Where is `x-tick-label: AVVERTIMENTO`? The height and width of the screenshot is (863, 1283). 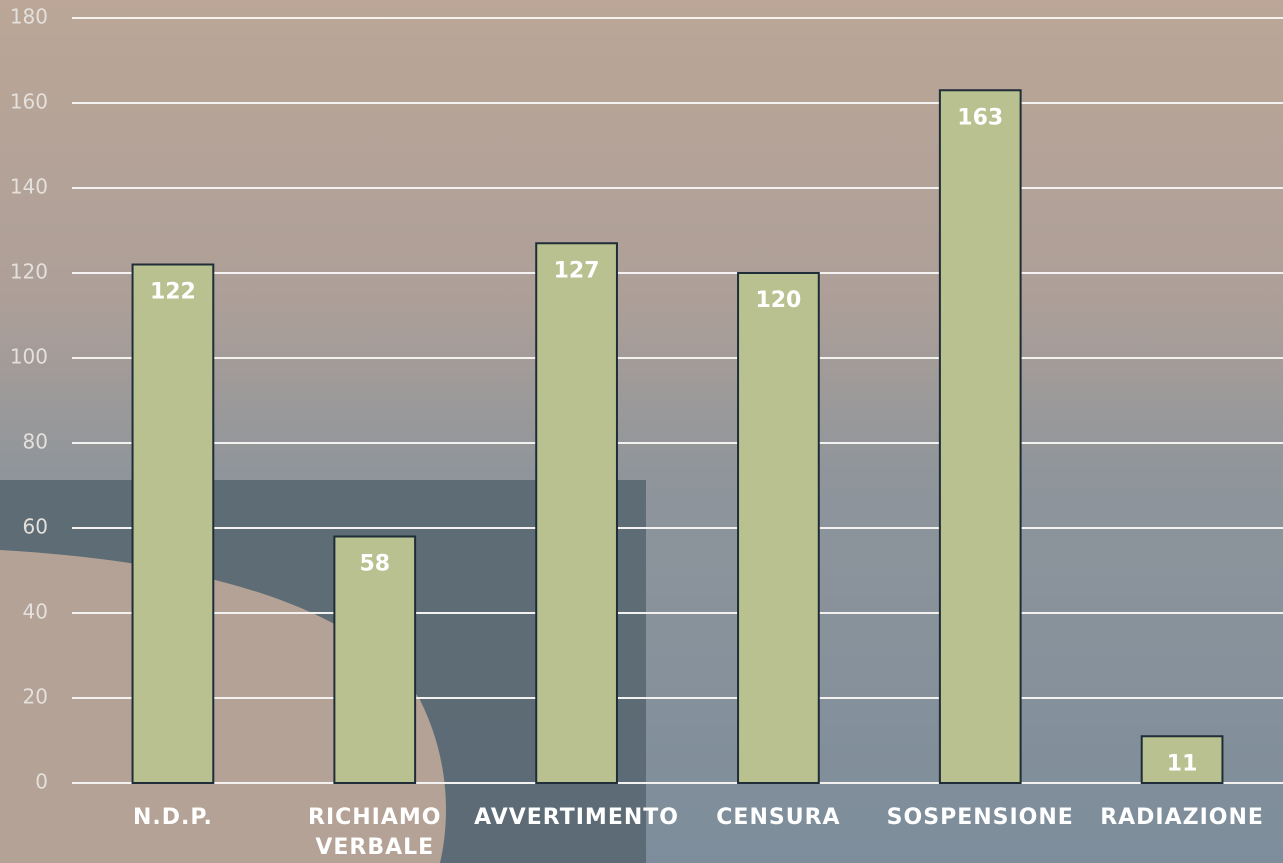 x-tick-label: AVVERTIMENTO is located at coordinates (576, 817).